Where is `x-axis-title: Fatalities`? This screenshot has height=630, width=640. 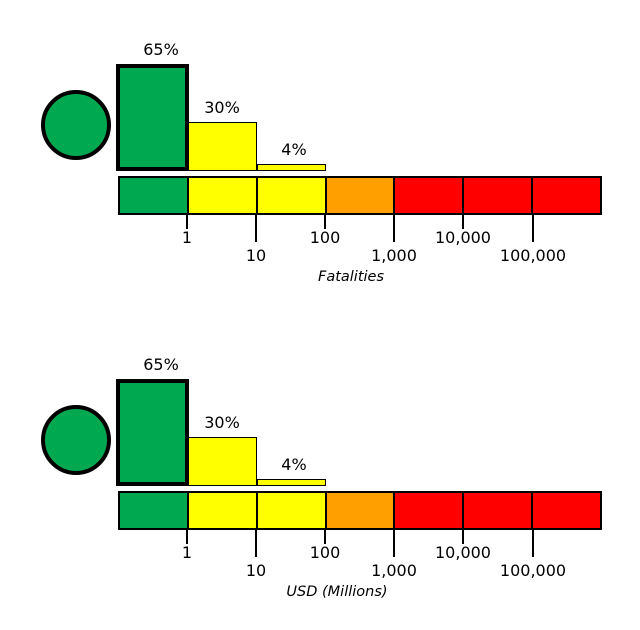 x-axis-title: Fatalities is located at coordinates (351, 277).